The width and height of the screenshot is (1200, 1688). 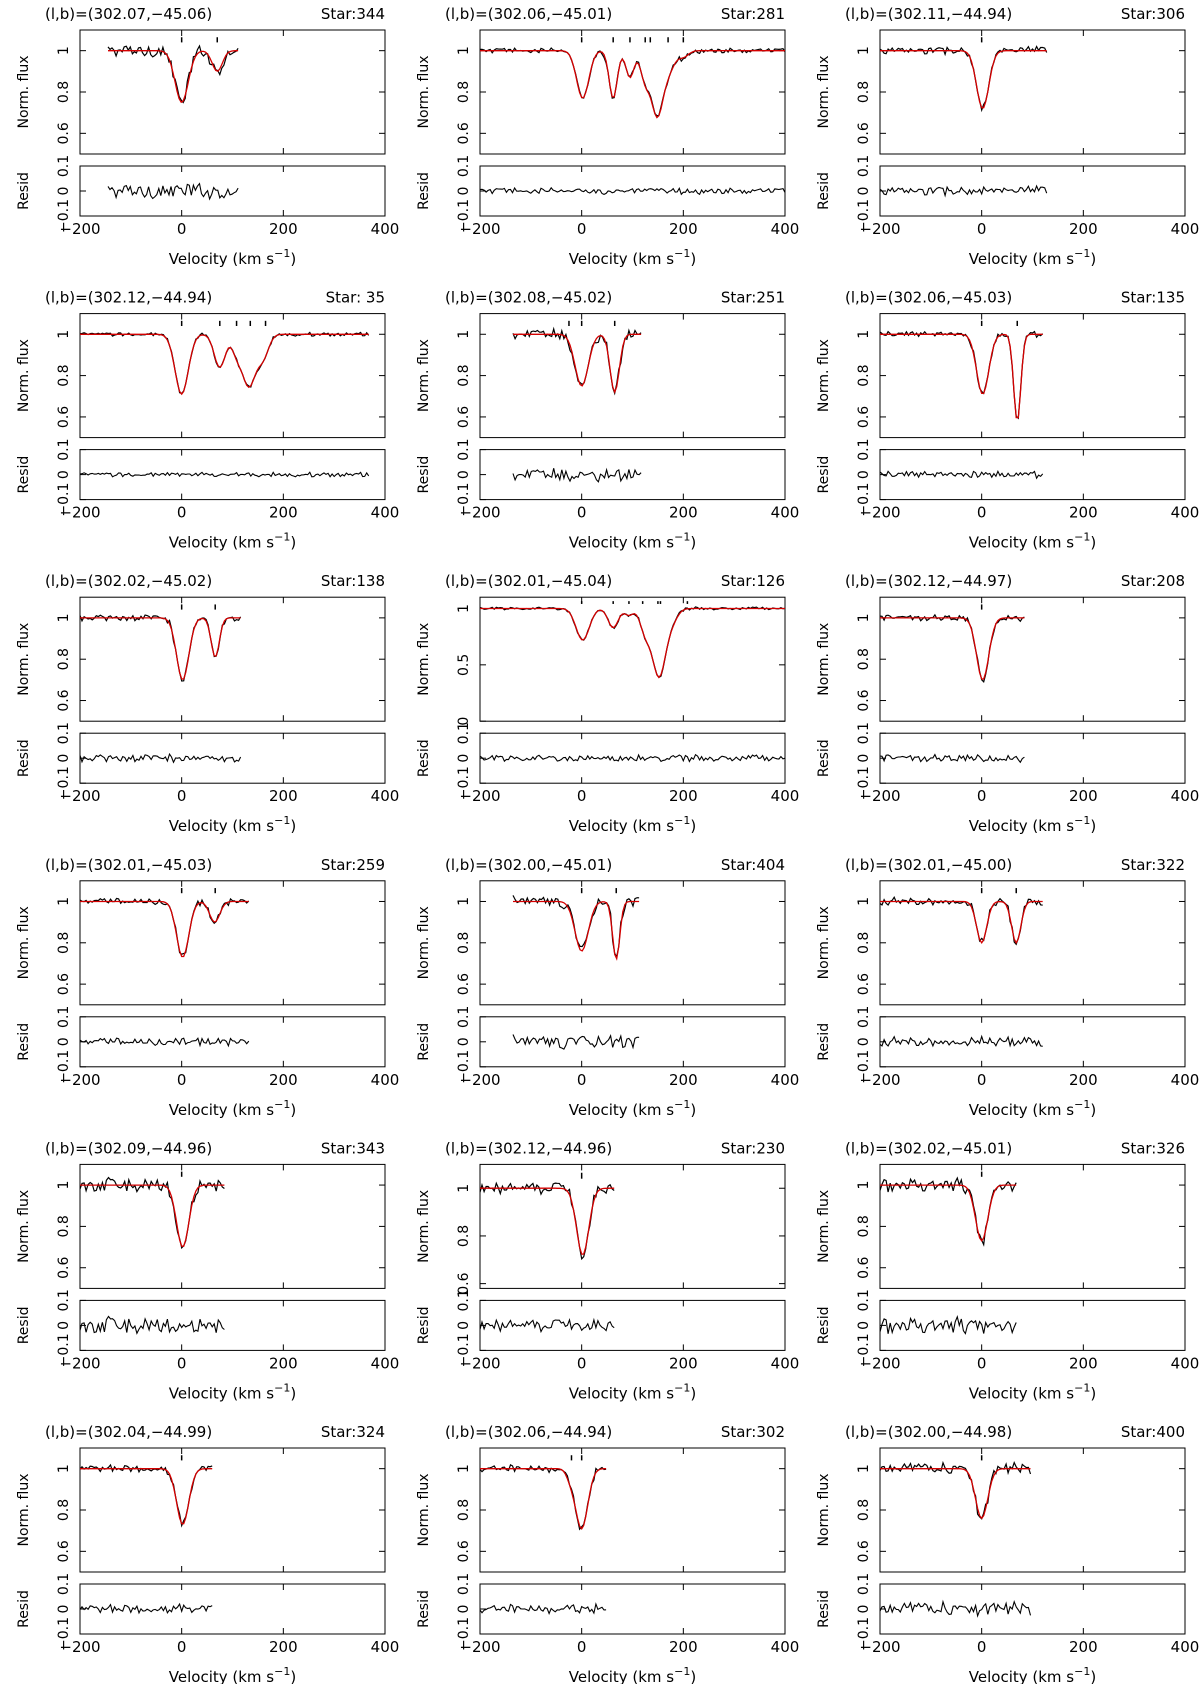 I want to click on panel-star-id: Star: 35, so click(x=355, y=298).